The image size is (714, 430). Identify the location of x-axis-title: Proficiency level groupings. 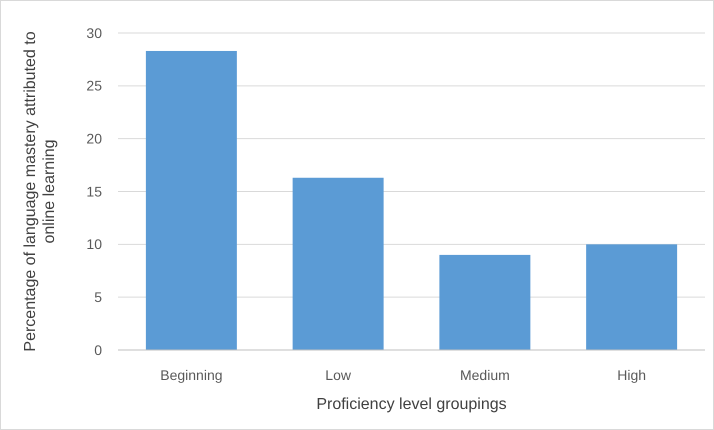
(411, 404).